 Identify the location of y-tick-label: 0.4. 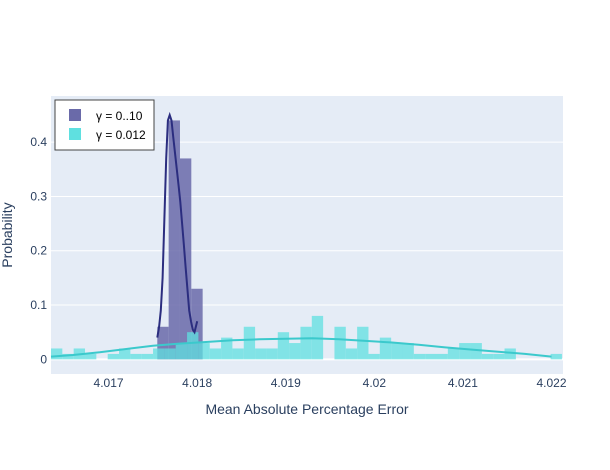
(38, 142).